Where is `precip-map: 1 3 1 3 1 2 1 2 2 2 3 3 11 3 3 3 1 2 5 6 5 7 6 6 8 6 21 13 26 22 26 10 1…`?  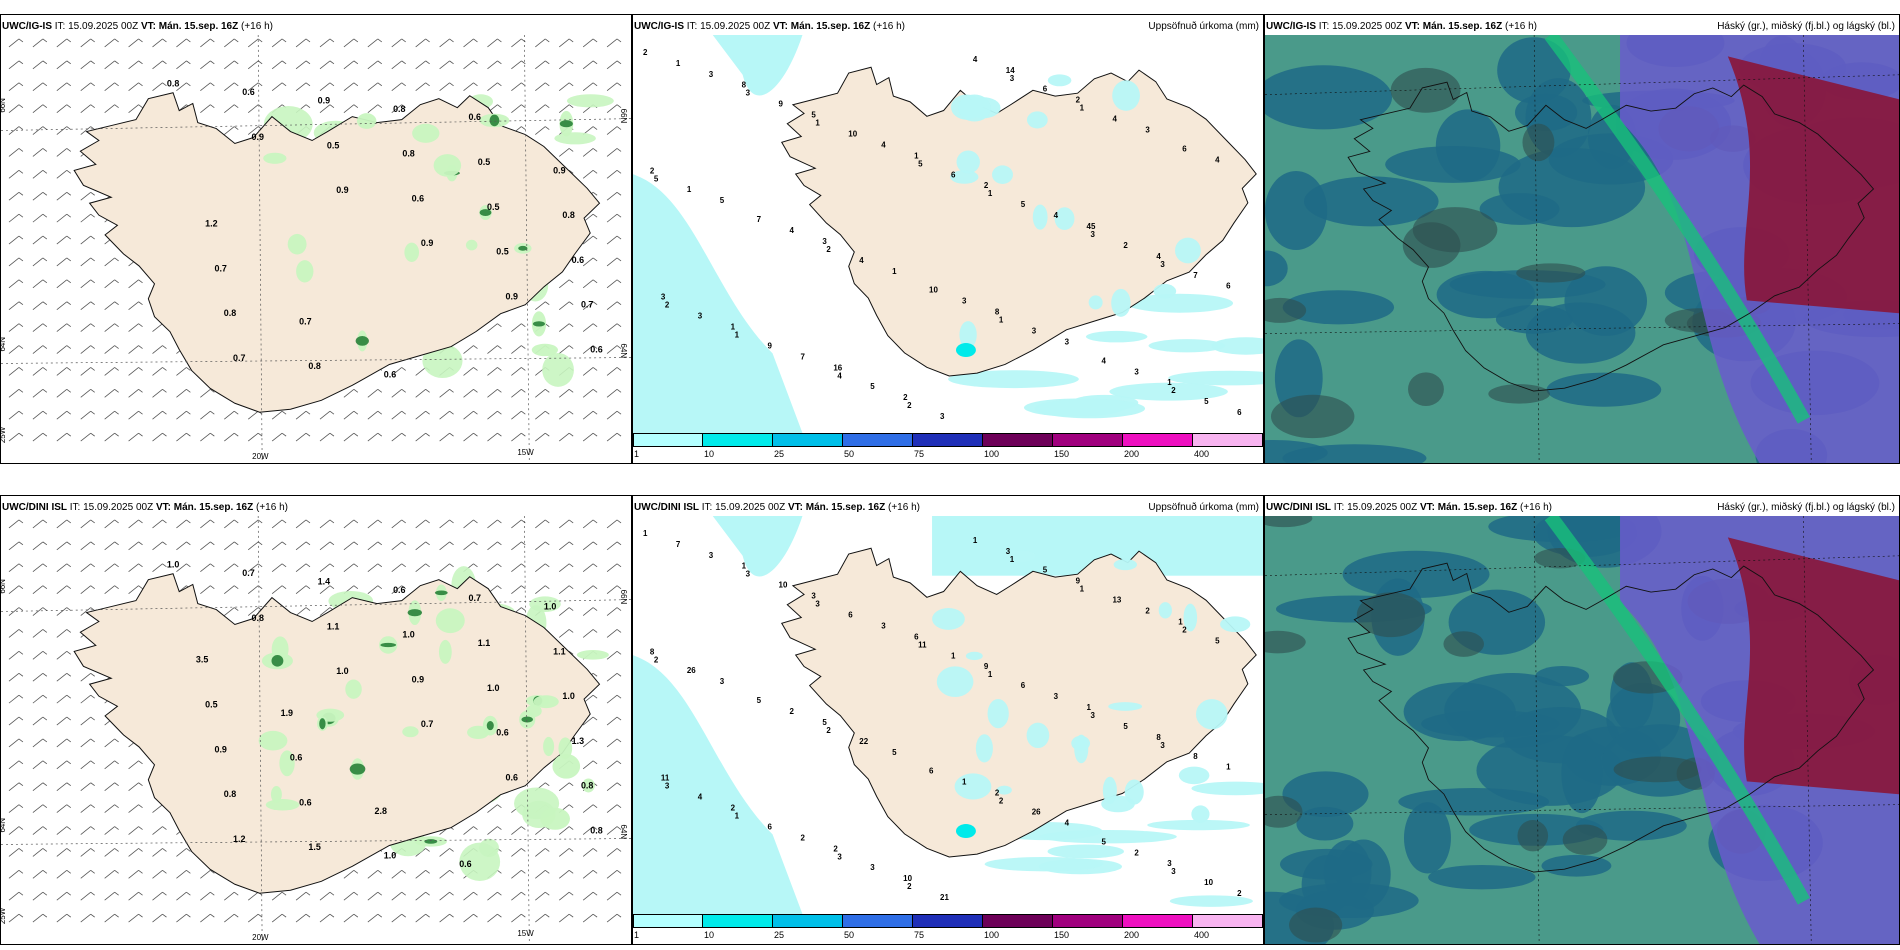
precip-map: 1 3 1 3 1 2 1 2 2 2 3 3 11 3 3 3 1 2 5 6 5 7 6 6 8 6 21 13 26 22 26 10 1… is located at coordinates (948, 715).